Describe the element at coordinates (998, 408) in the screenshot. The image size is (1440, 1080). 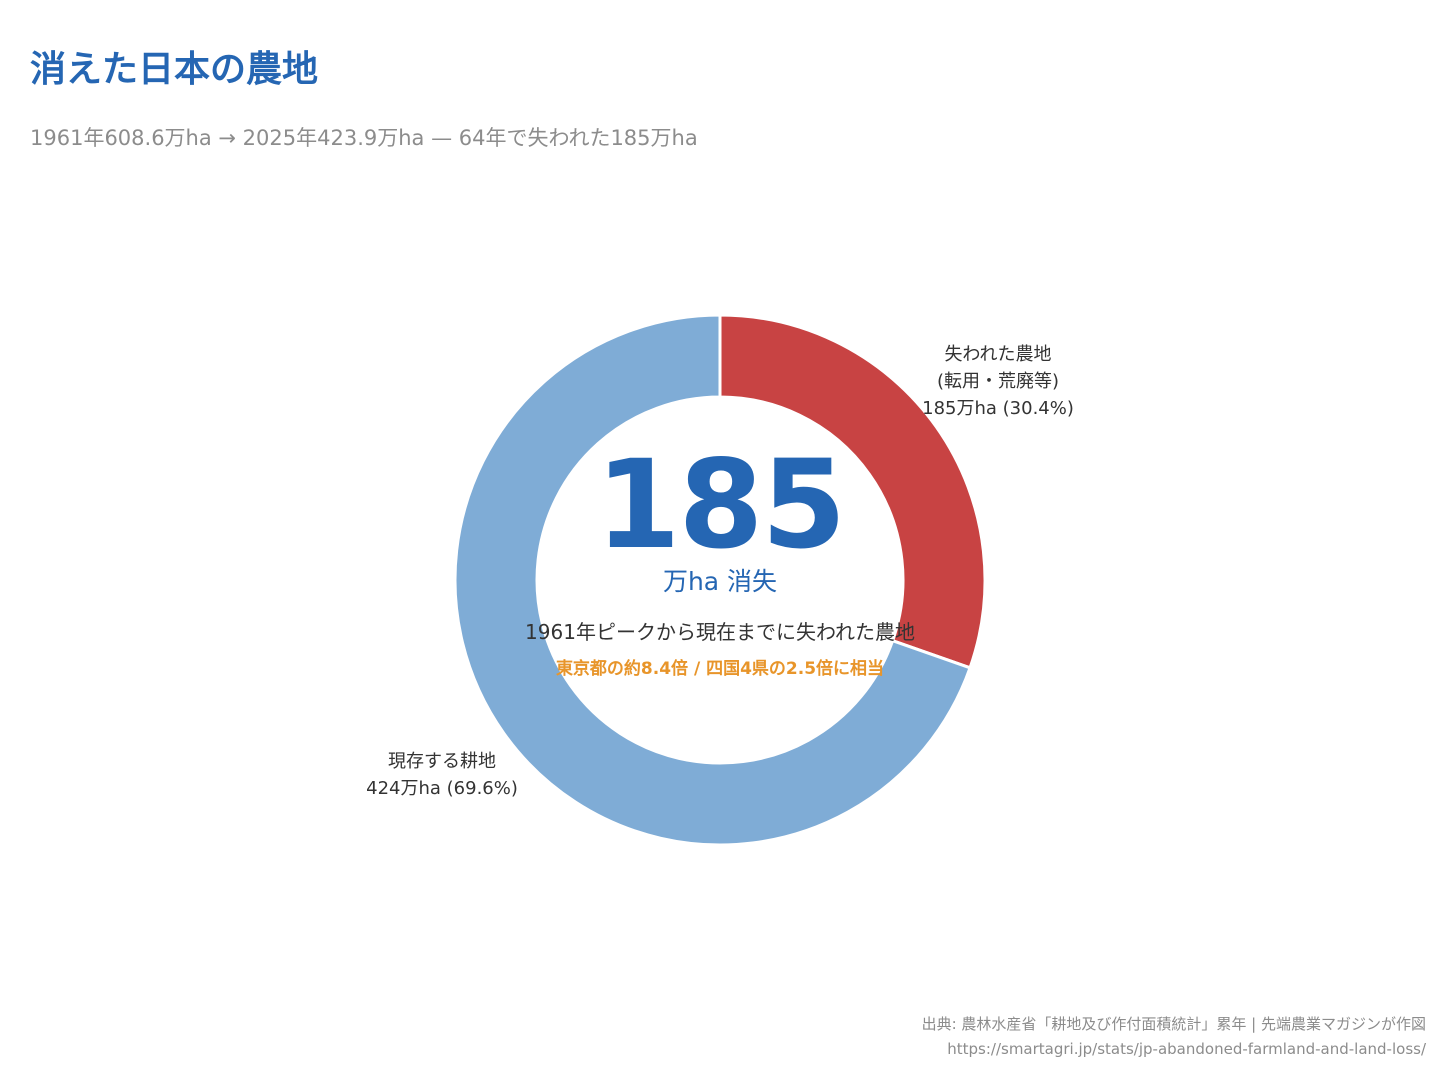
I see `slice-label-lost-line-3: 185万ha (30.4%)` at that location.